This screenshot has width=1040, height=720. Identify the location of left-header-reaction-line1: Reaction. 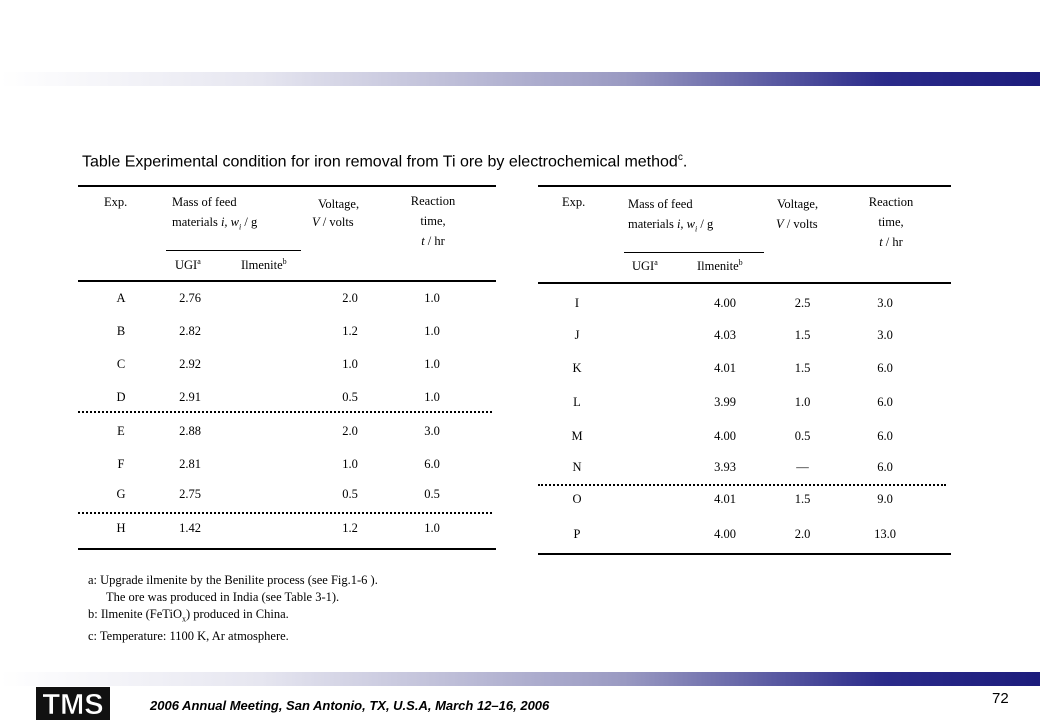
(433, 201).